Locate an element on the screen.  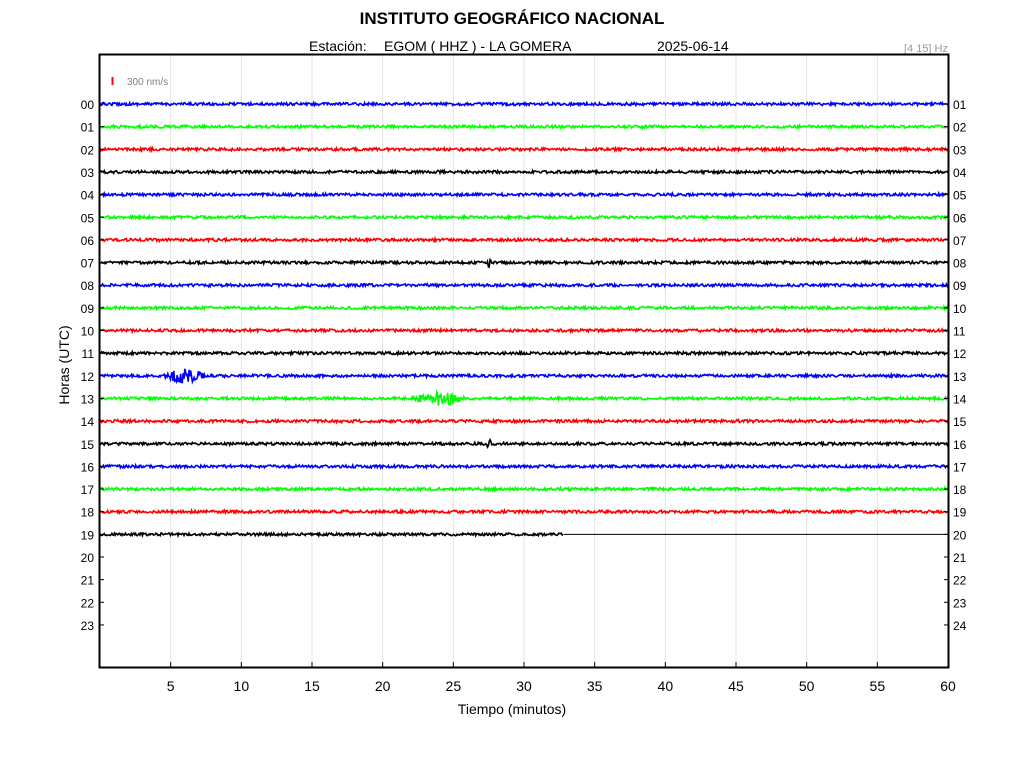
scale-bar-mark is located at coordinates (112, 81).